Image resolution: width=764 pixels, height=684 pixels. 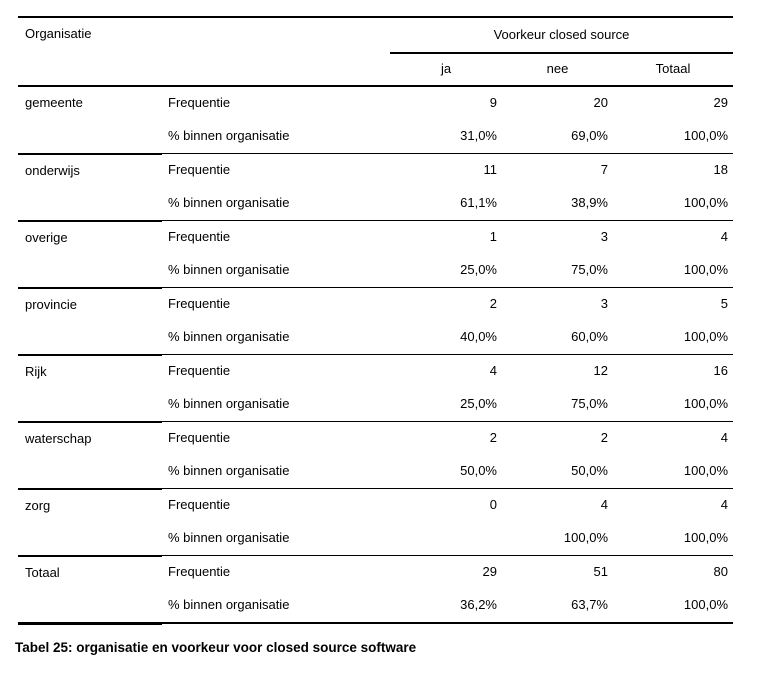 What do you see at coordinates (446, 472) in the screenshot?
I see `pct-value-ja: 50,0%` at bounding box center [446, 472].